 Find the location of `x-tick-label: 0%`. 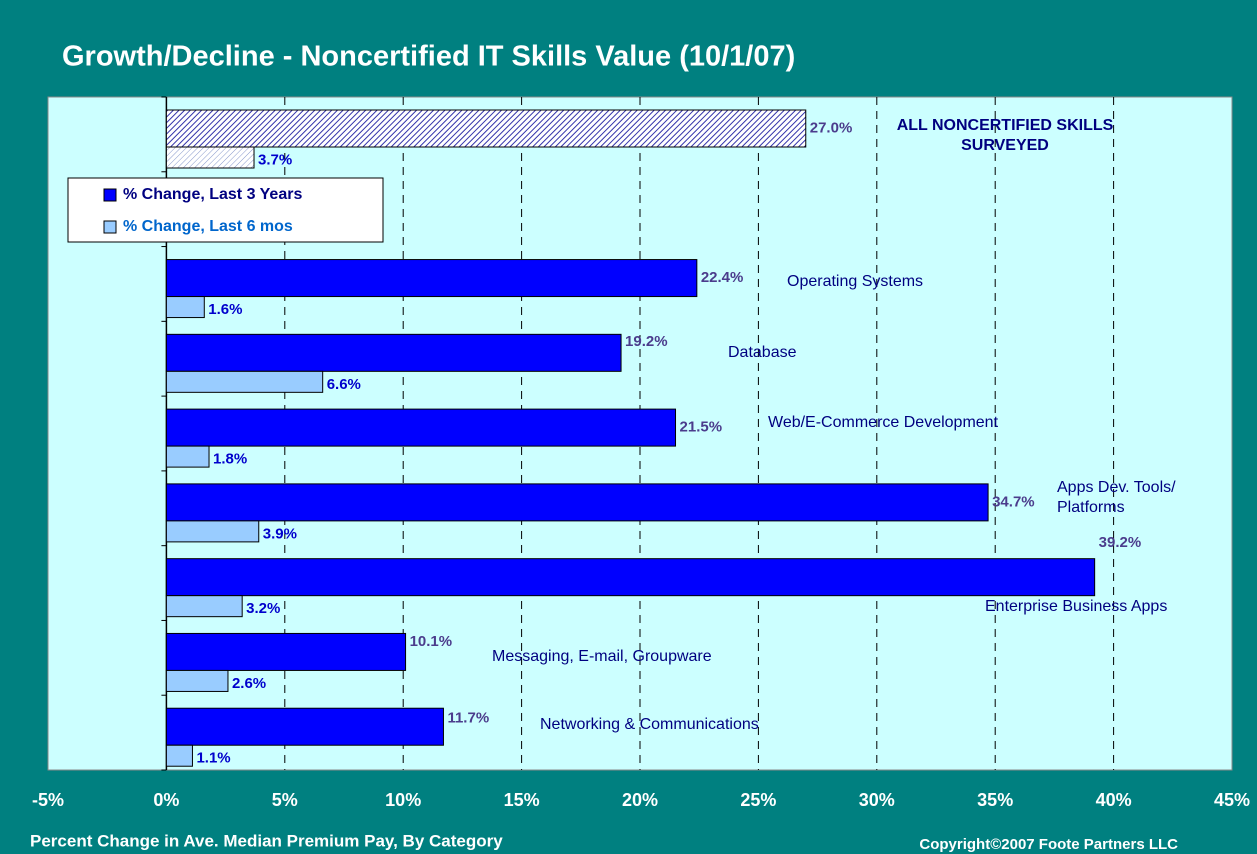

x-tick-label: 0% is located at coordinates (166, 800).